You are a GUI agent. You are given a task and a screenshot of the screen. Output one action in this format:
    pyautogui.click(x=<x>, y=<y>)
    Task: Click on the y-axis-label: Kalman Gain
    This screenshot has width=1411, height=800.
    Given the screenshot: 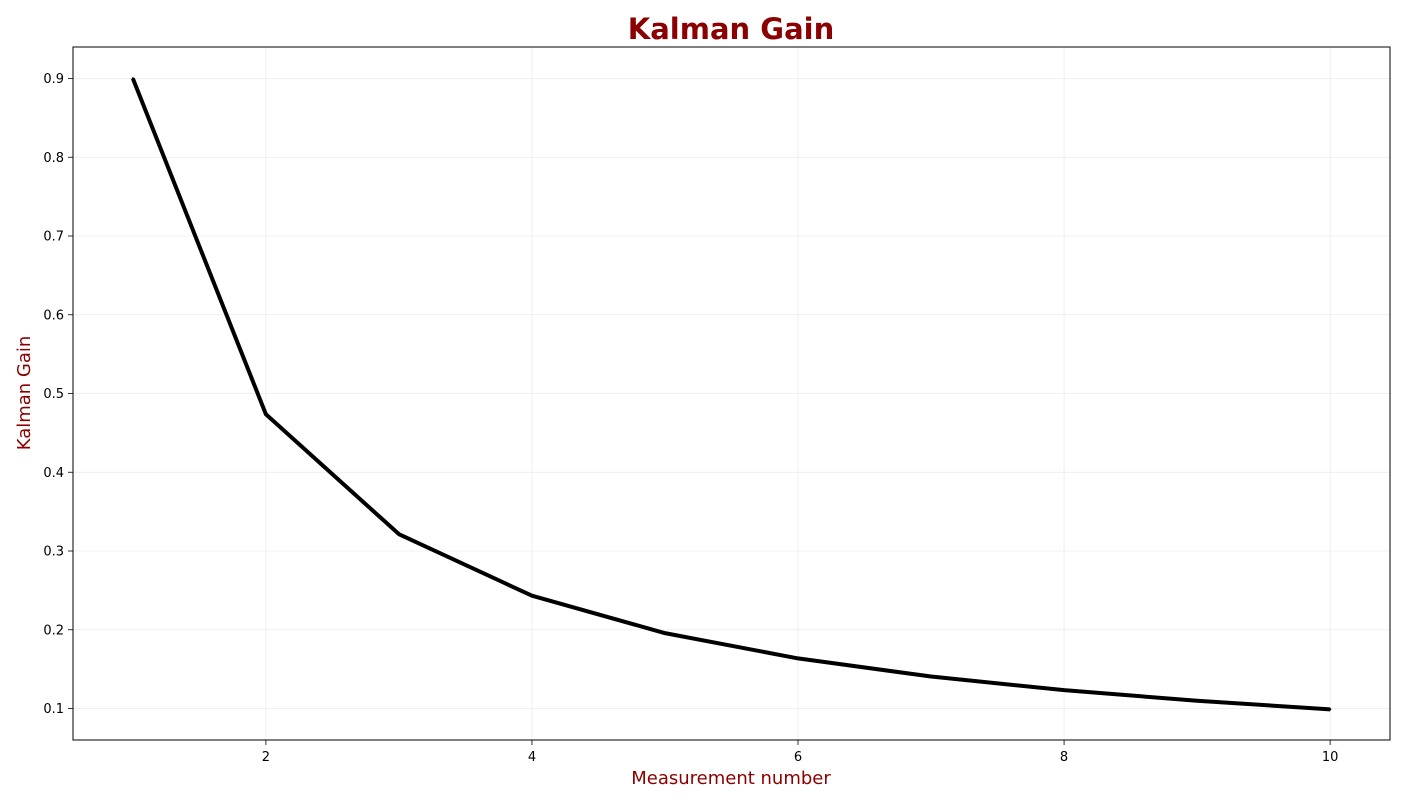 What is the action you would take?
    pyautogui.click(x=24, y=393)
    